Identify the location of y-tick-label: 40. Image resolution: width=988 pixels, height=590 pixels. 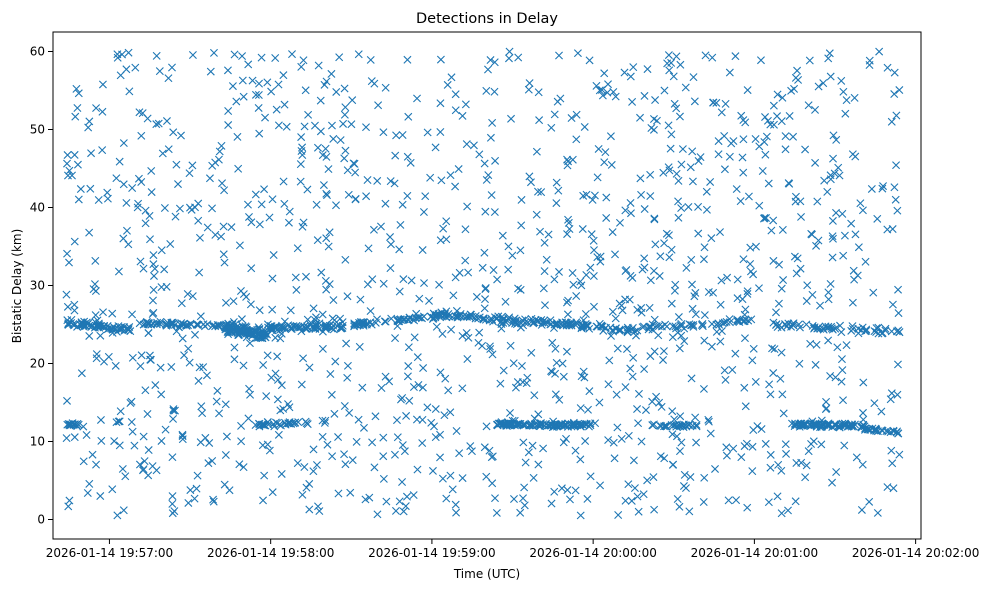
(37, 208).